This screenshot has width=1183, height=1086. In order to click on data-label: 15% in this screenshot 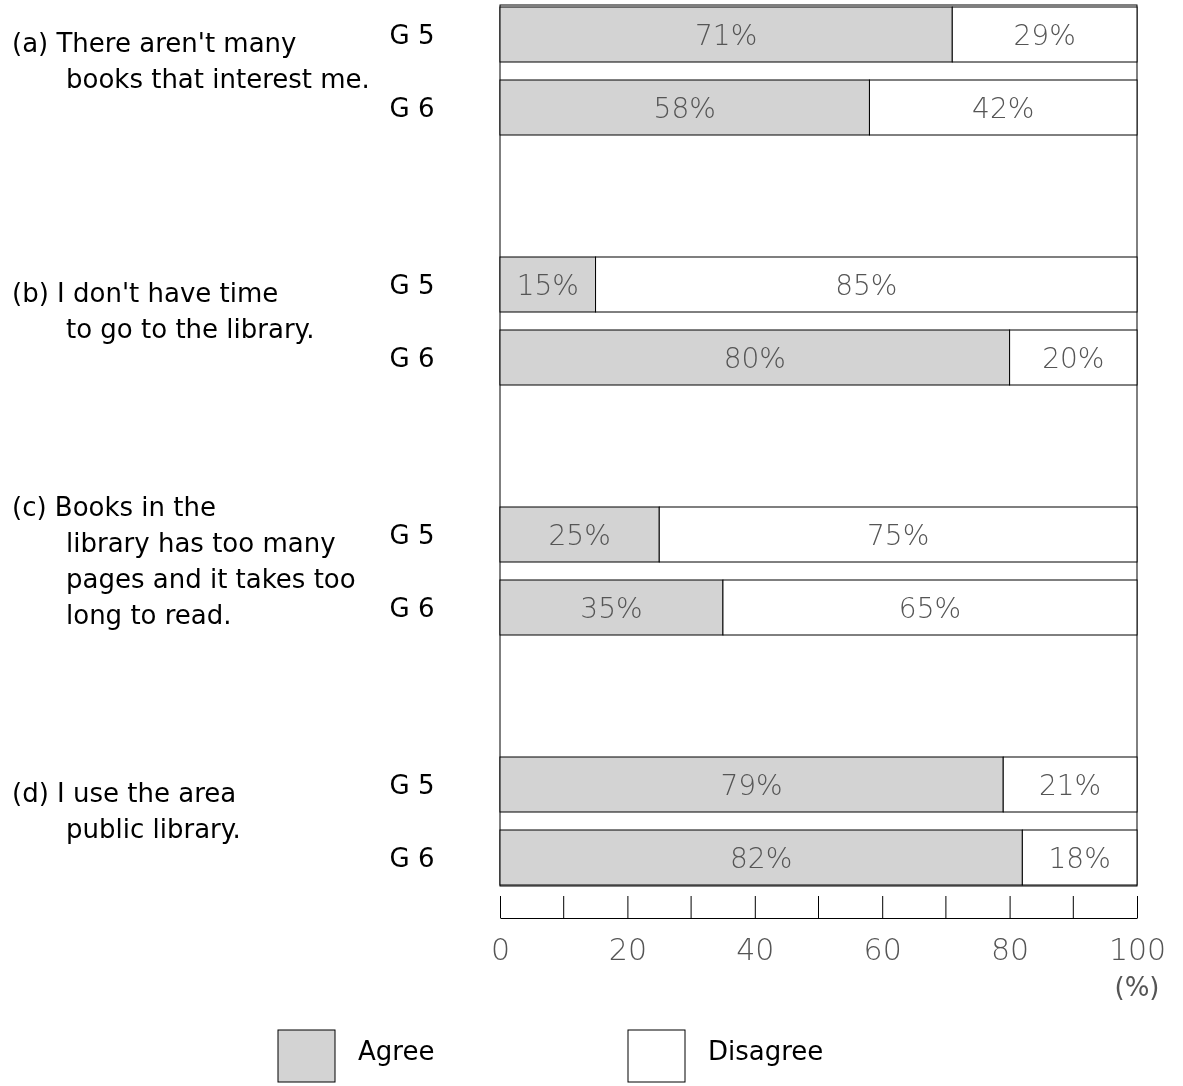, I will do `click(547, 285)`.